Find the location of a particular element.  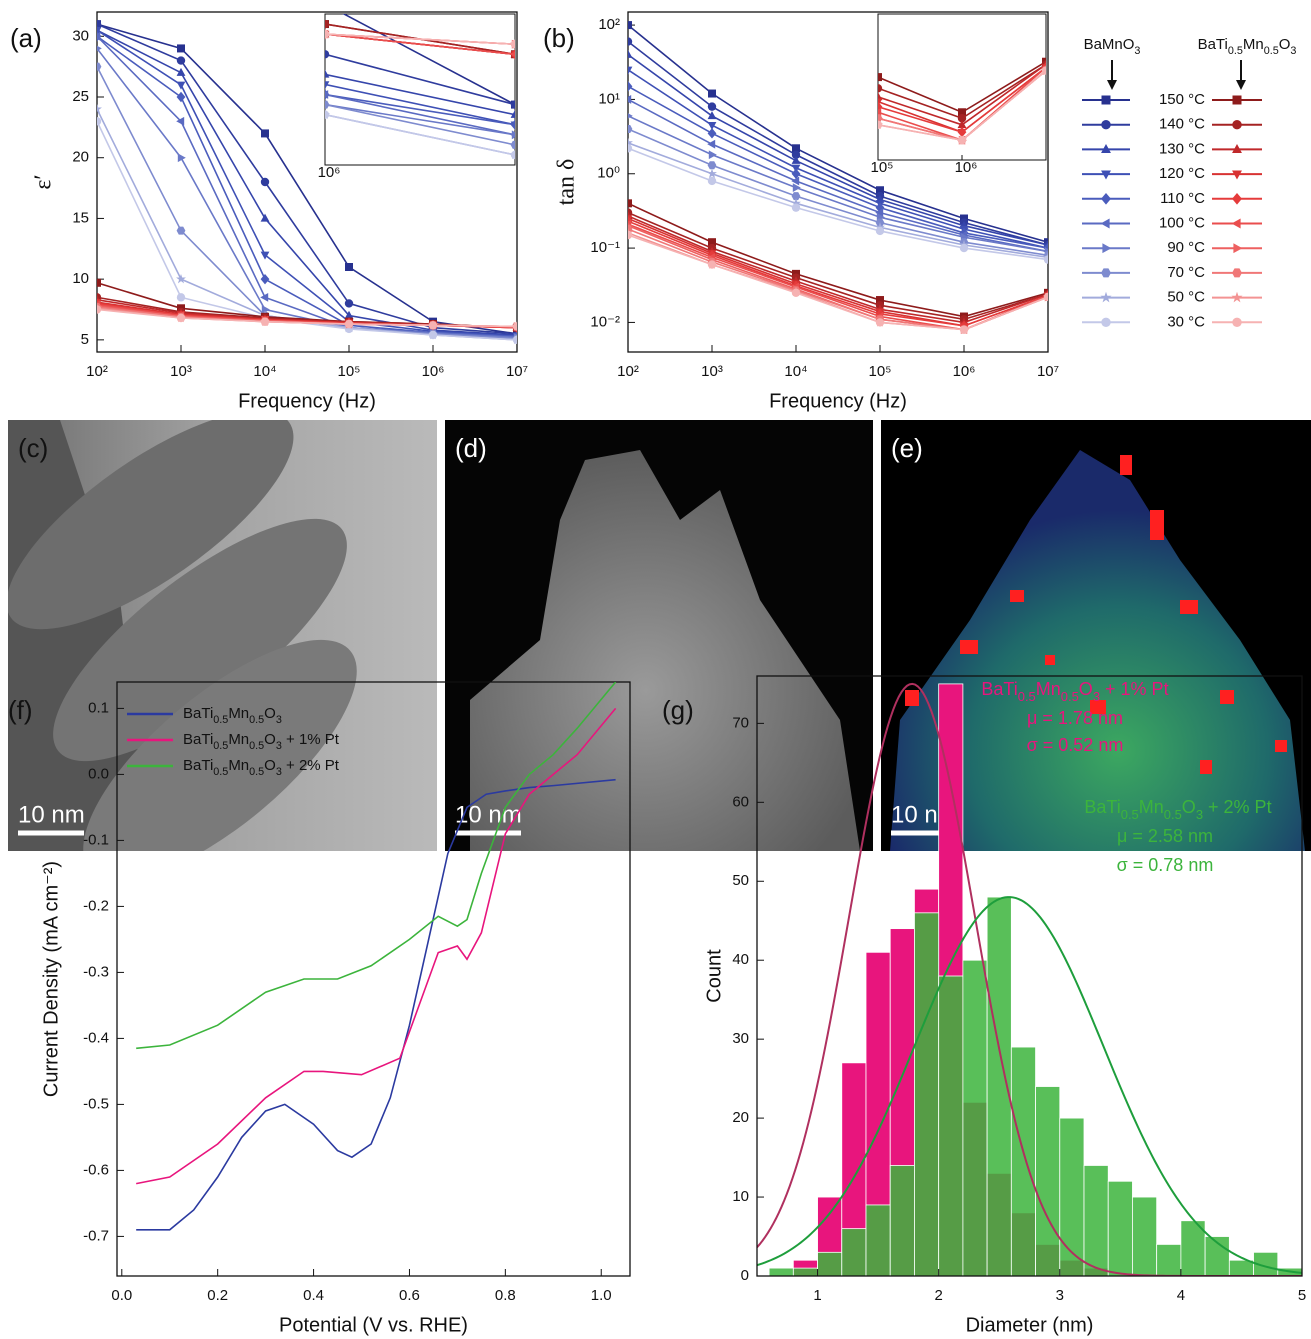

y-tick-label: -0.4 is located at coordinates (96, 1037).